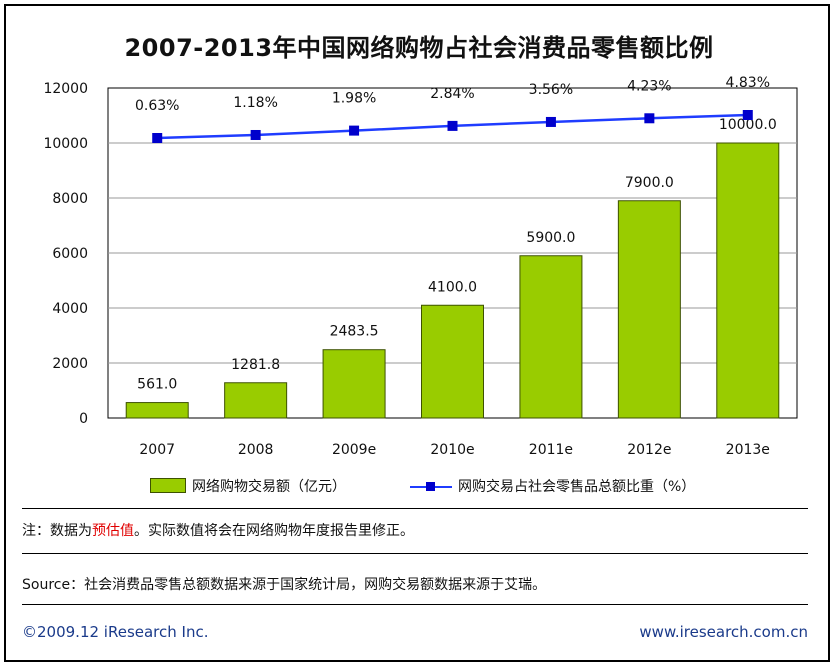  What do you see at coordinates (748, 83) in the screenshot?
I see `line-value-label: 4.83%` at bounding box center [748, 83].